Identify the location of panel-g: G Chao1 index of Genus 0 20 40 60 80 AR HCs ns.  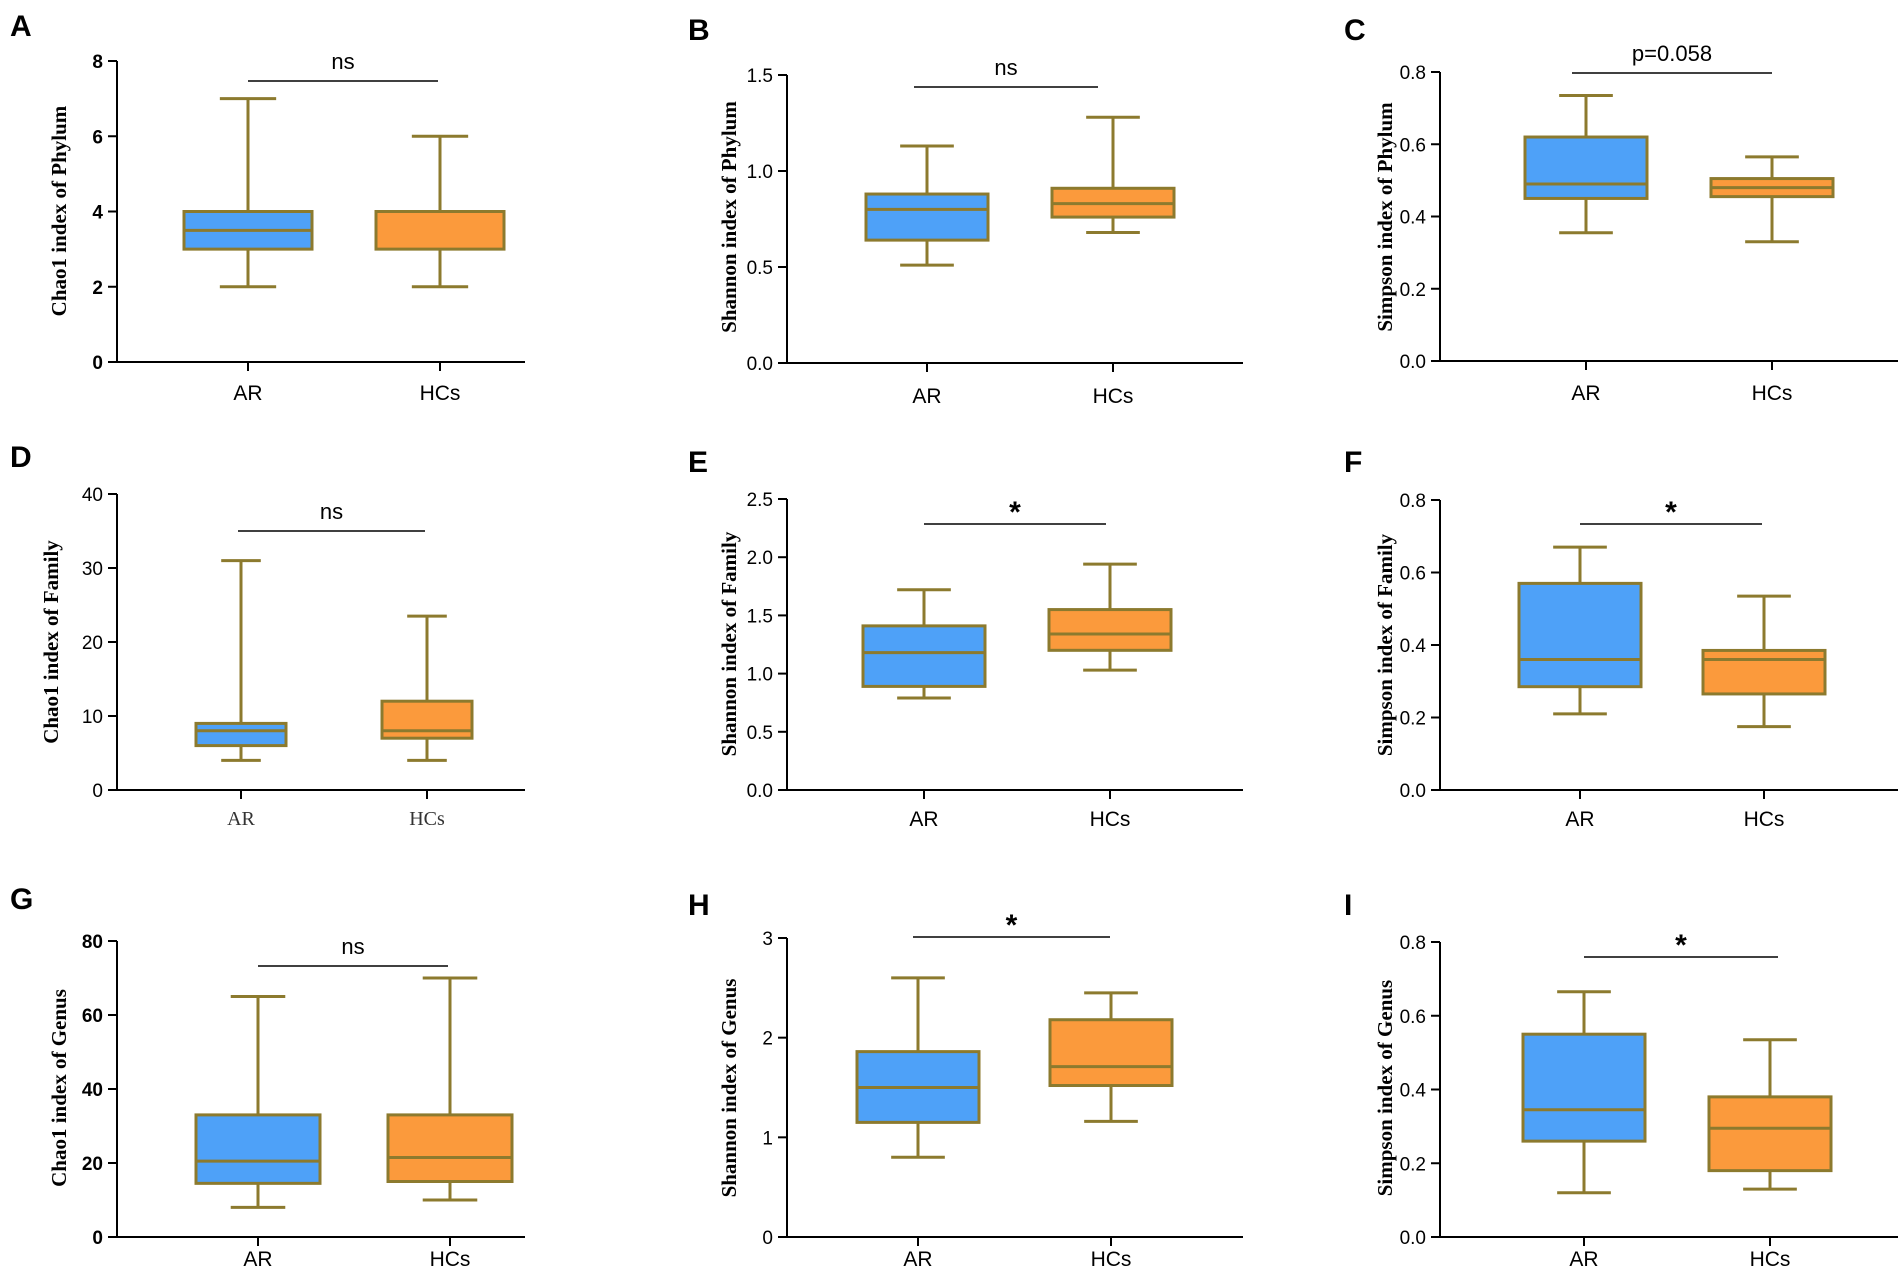
(267, 1077).